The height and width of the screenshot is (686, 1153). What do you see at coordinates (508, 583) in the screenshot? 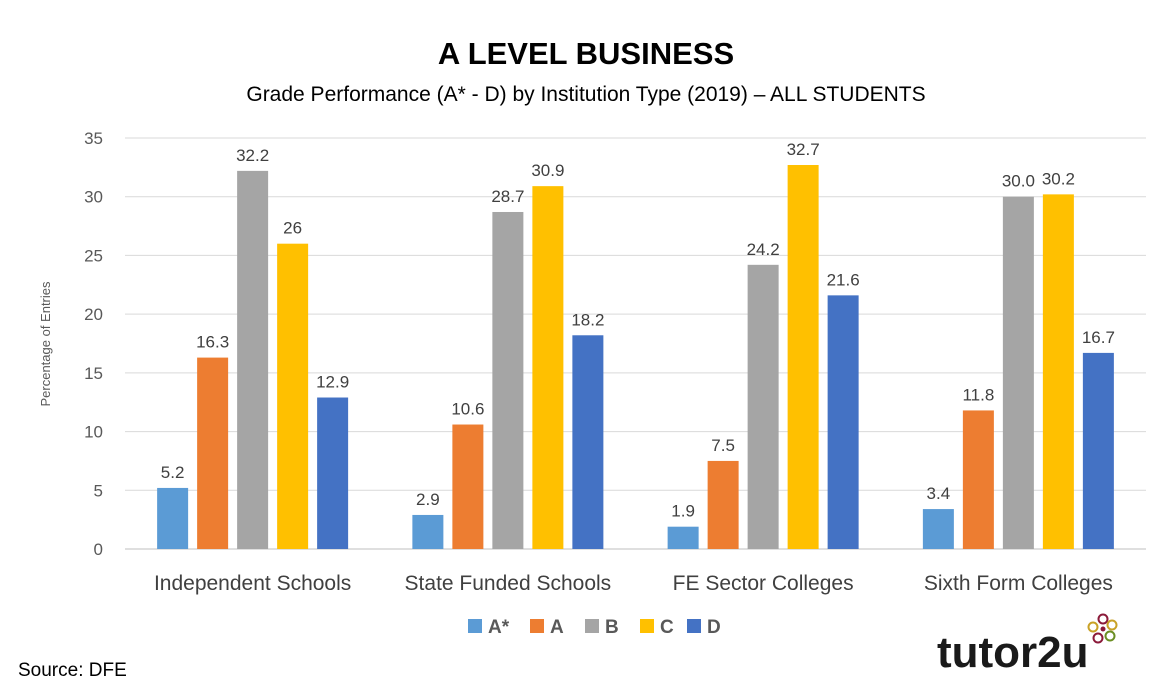
I see `category-label: State Funded Schools` at bounding box center [508, 583].